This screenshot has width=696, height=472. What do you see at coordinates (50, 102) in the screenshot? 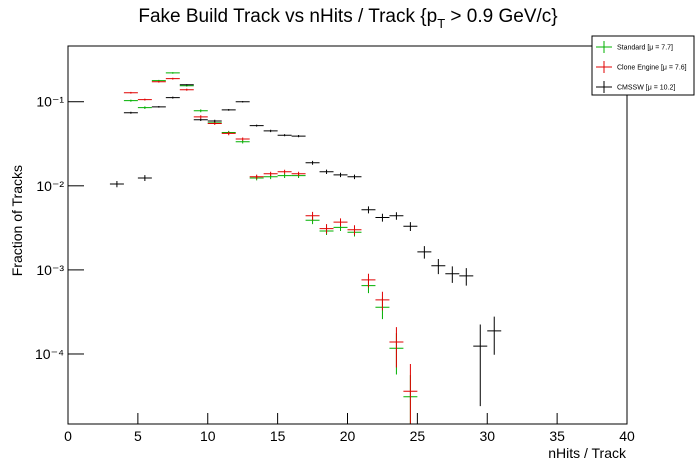
I see `y-tick-label: 10⁻¹` at bounding box center [50, 102].